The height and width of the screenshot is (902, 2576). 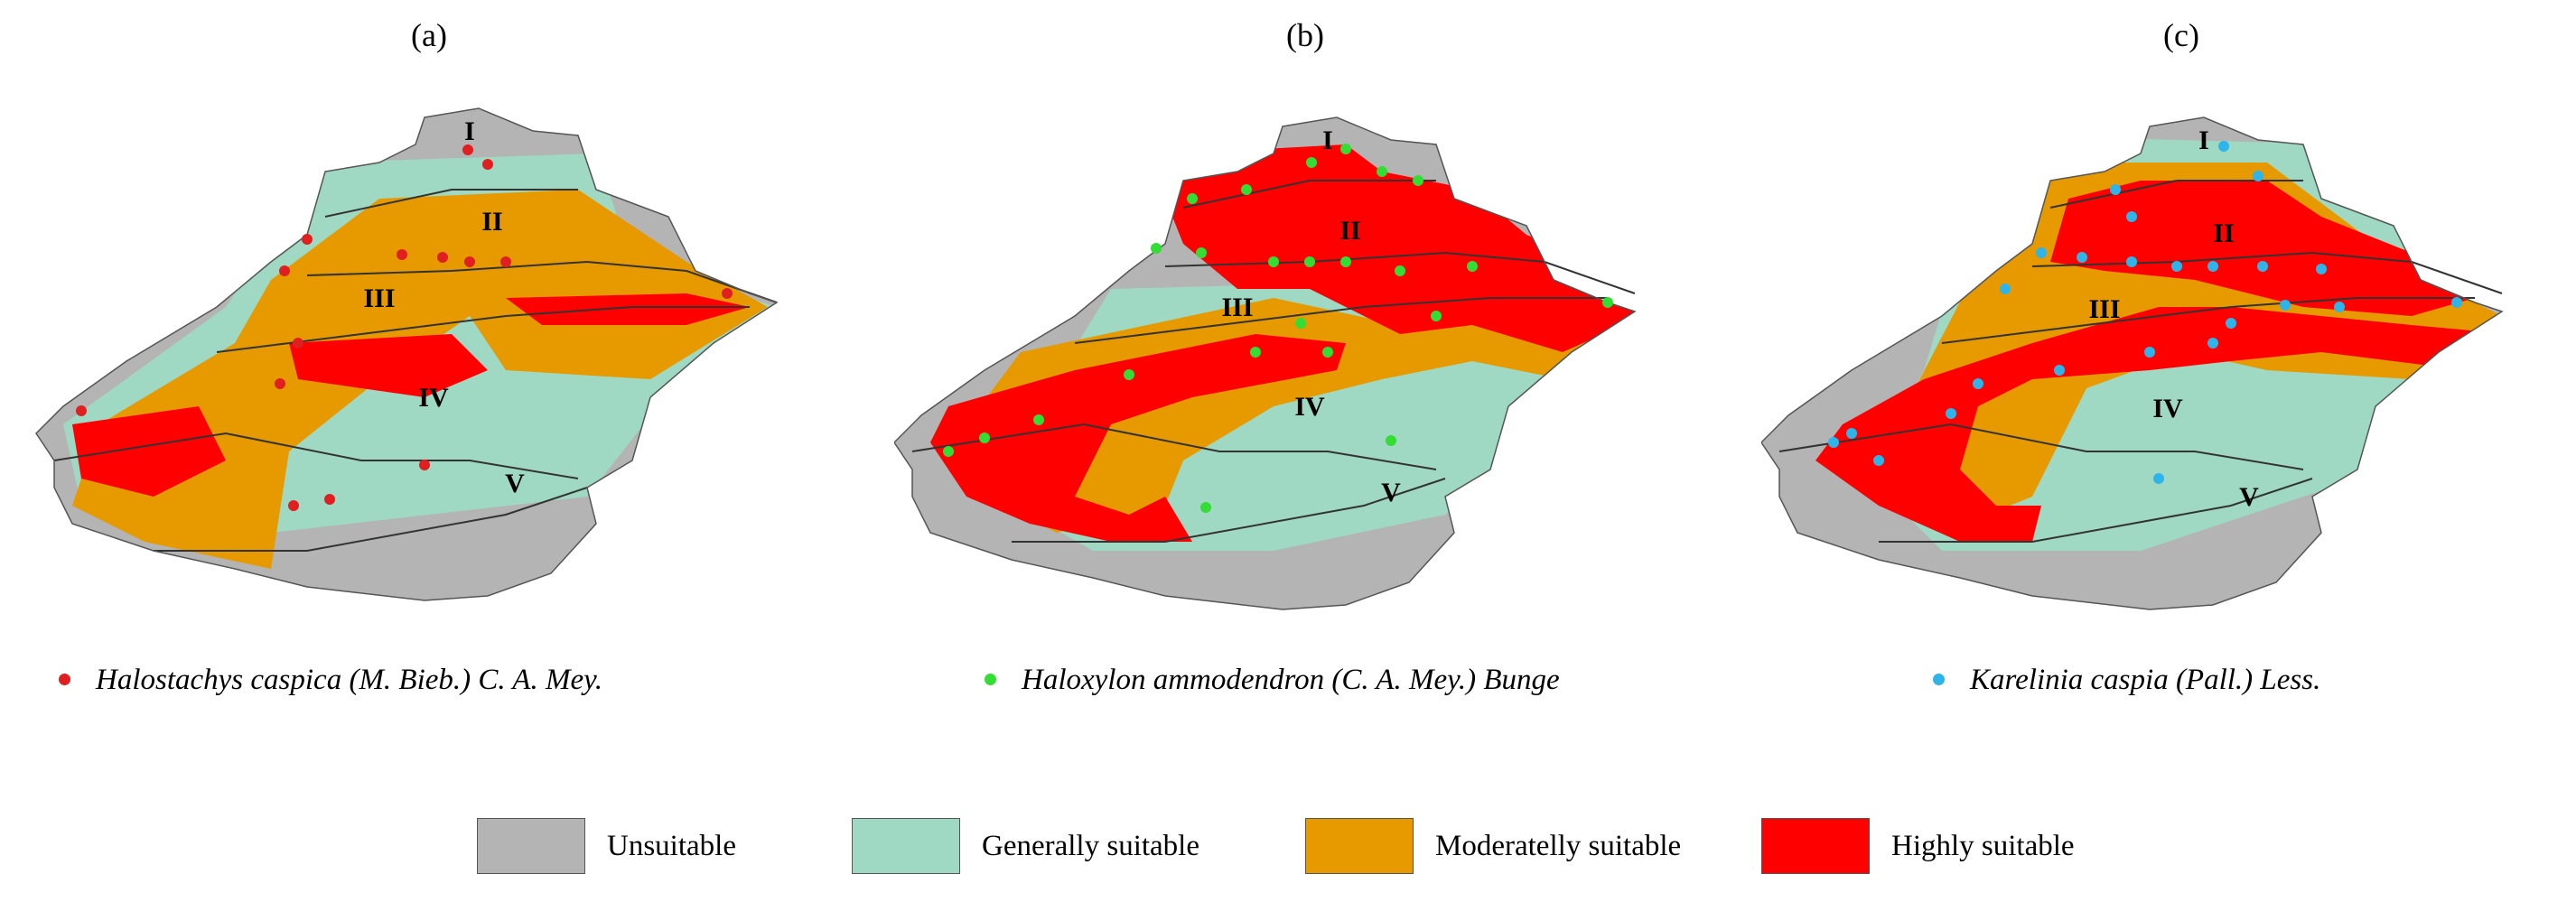 I want to click on legend-label: Highly suitable, so click(x=1983, y=845).